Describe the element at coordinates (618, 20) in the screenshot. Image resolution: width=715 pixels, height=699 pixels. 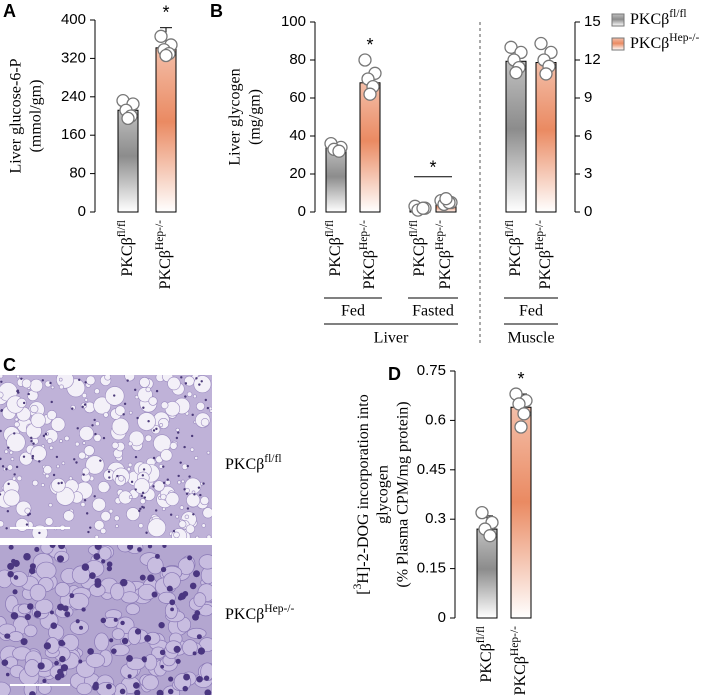
I see `legend-swatch` at that location.